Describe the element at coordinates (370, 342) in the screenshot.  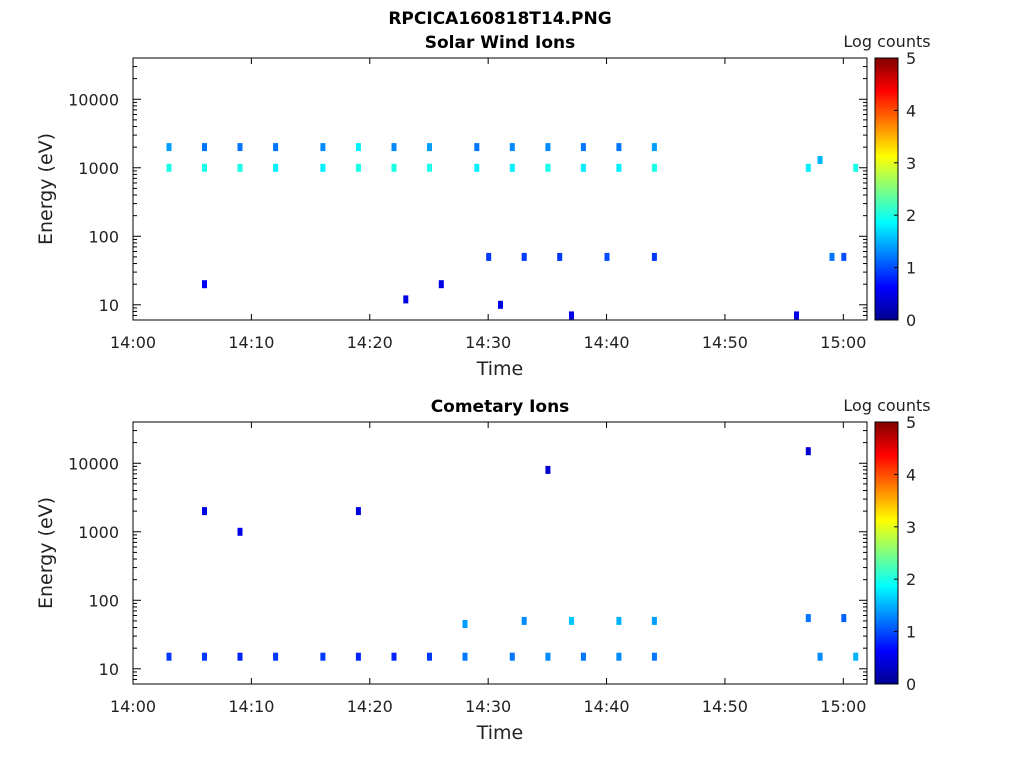
I see `x-tick-label: 14:20` at that location.